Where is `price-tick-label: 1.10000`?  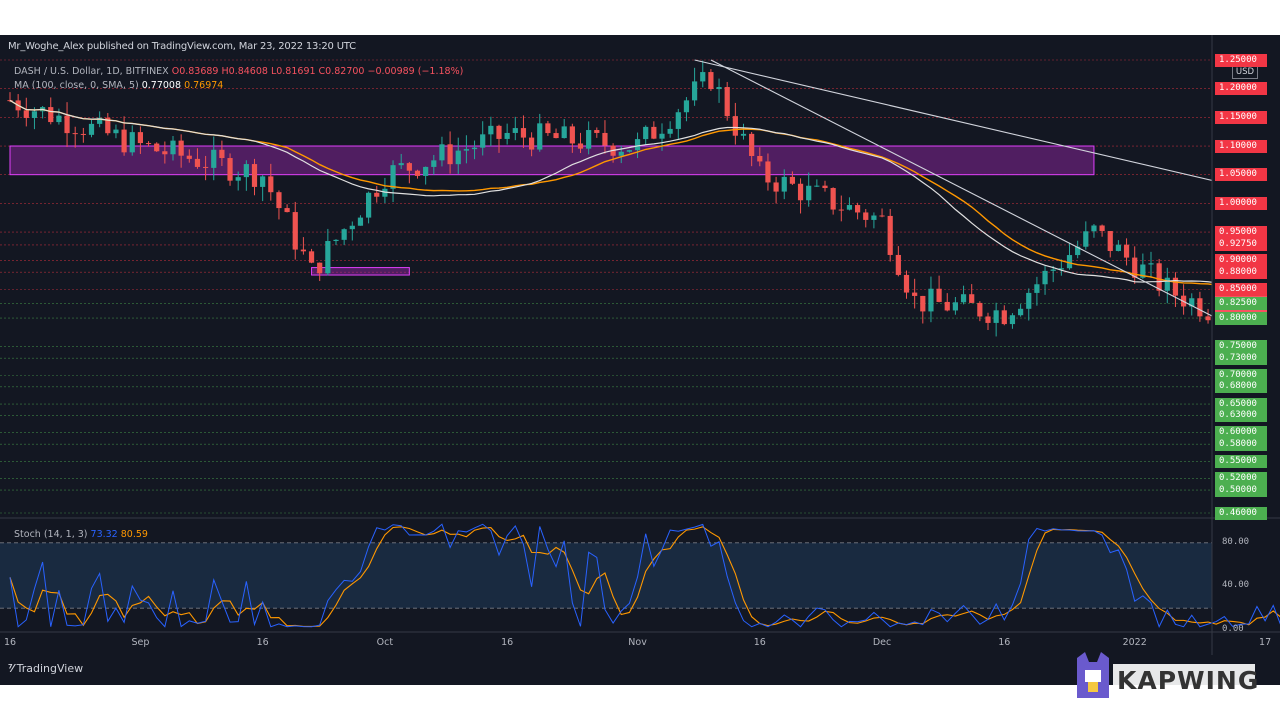
price-tick-label: 1.10000 is located at coordinates (1241, 146).